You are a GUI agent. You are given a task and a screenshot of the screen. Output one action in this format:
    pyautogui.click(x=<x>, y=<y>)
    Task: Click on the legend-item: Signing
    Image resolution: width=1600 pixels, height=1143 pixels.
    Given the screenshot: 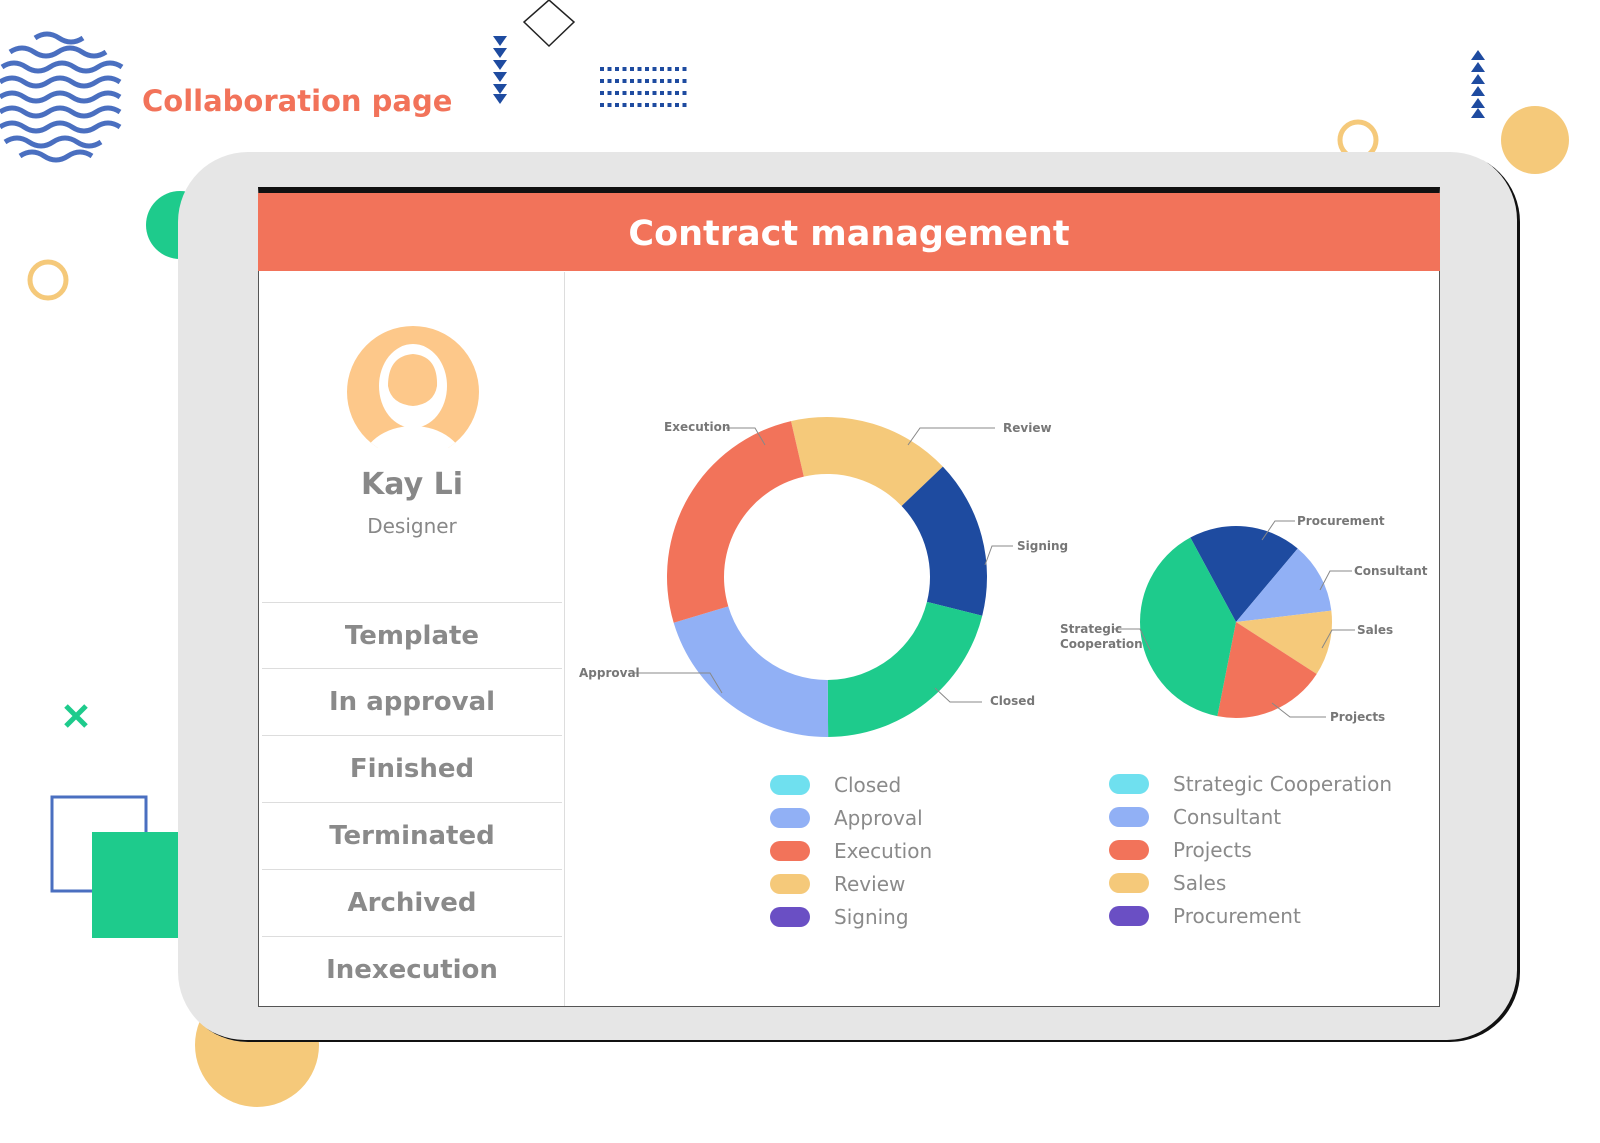 What is the action you would take?
    pyautogui.click(x=839, y=917)
    